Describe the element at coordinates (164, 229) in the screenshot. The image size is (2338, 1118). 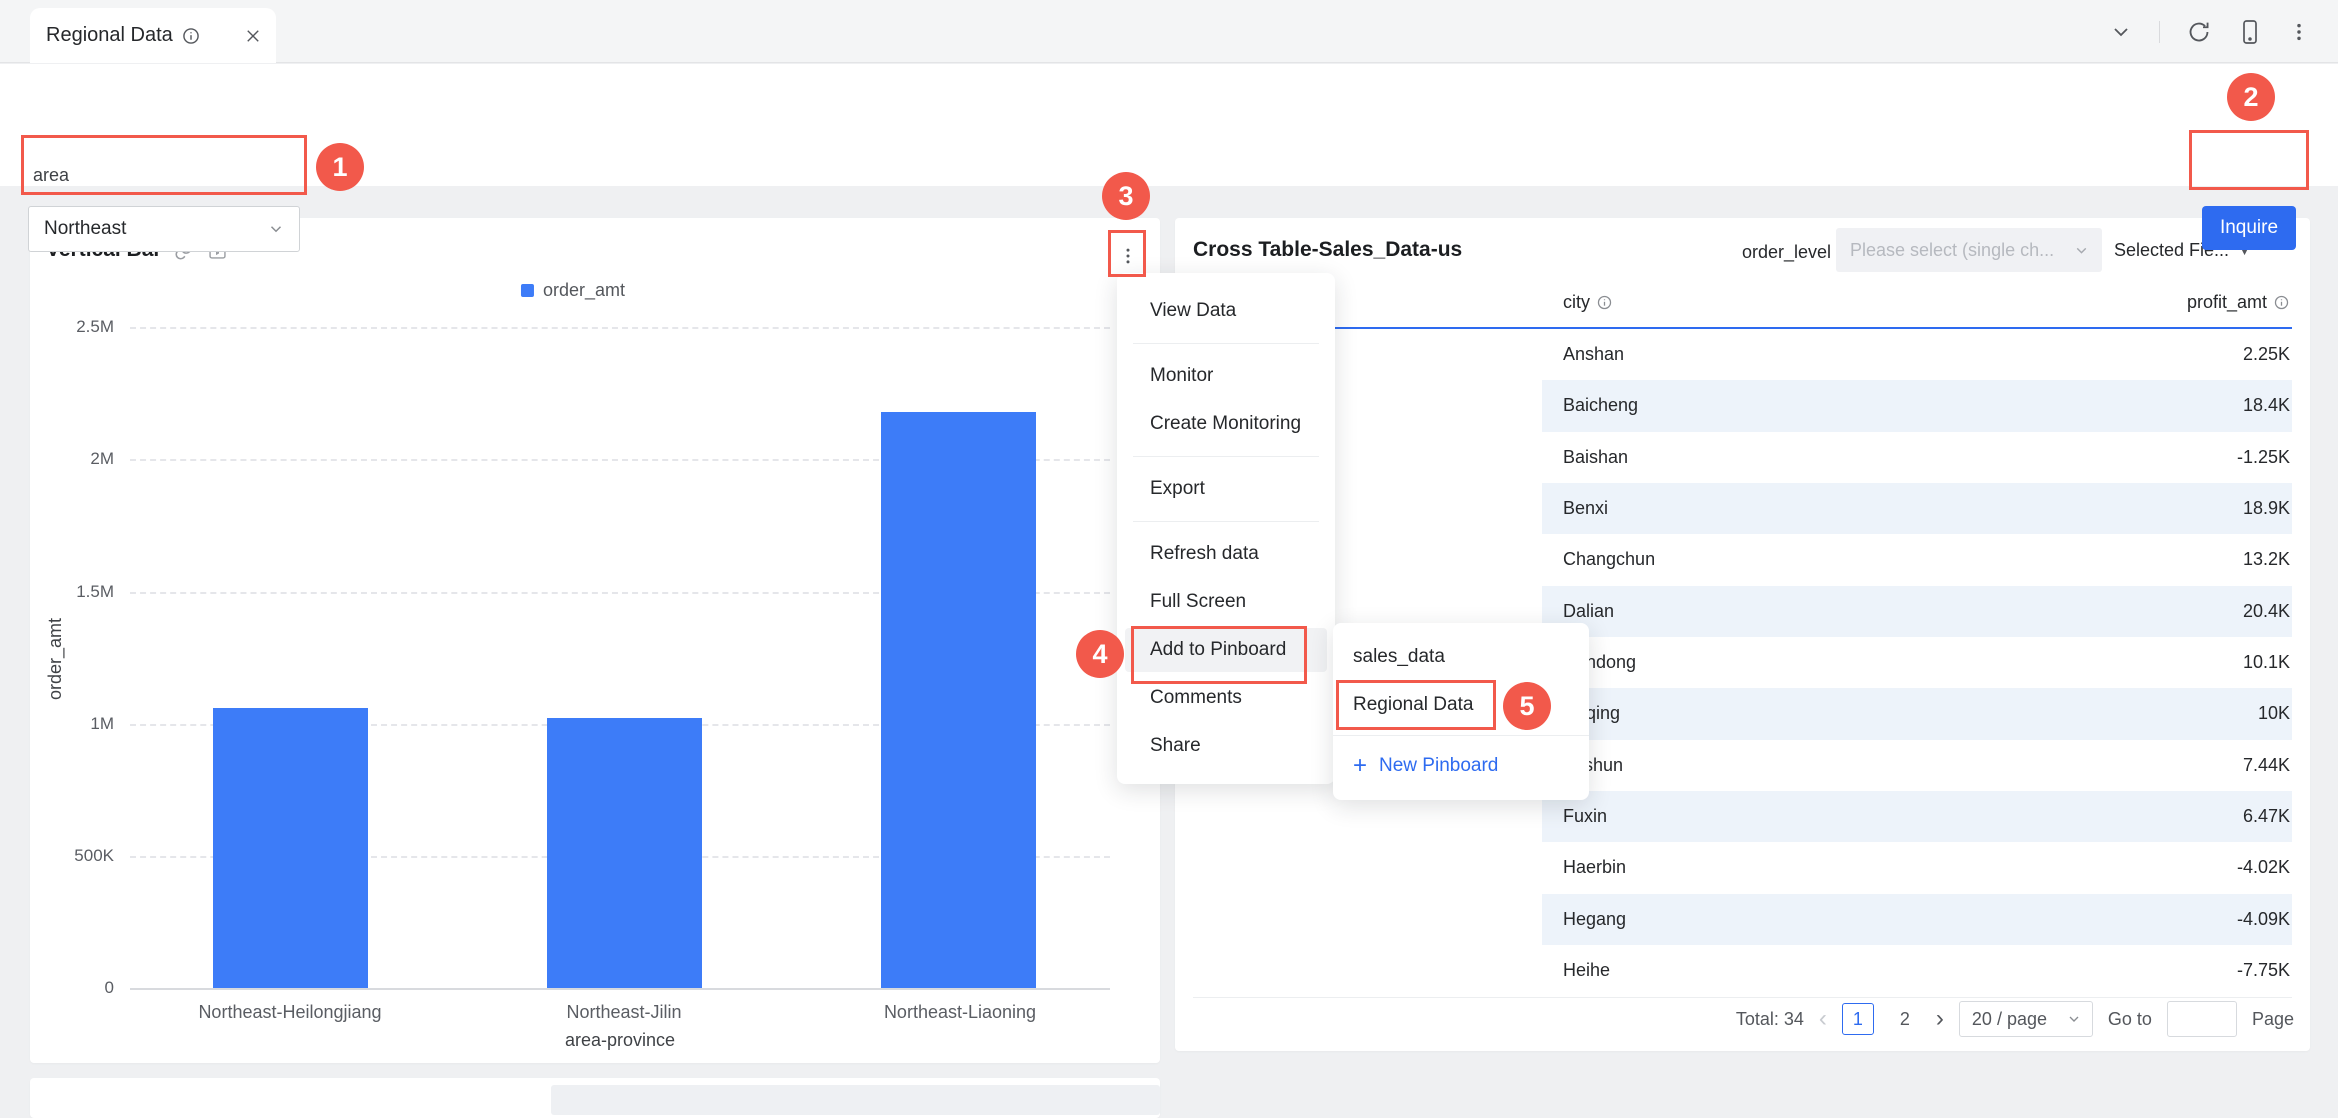
I see `area-select: Northeast` at that location.